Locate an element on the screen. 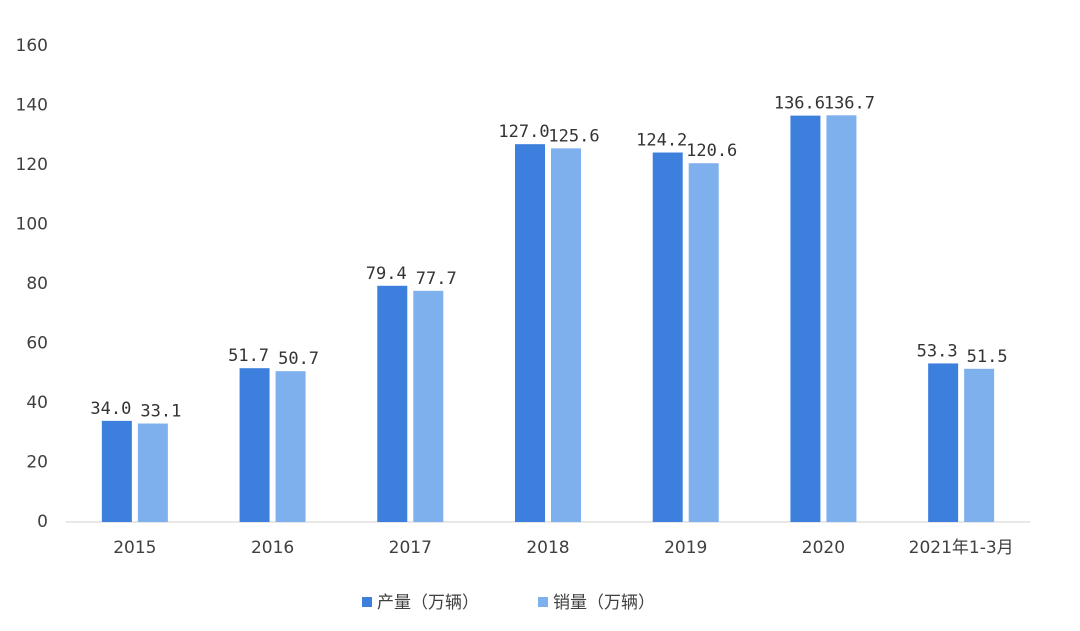  value-label: 120.6 is located at coordinates (711, 151).